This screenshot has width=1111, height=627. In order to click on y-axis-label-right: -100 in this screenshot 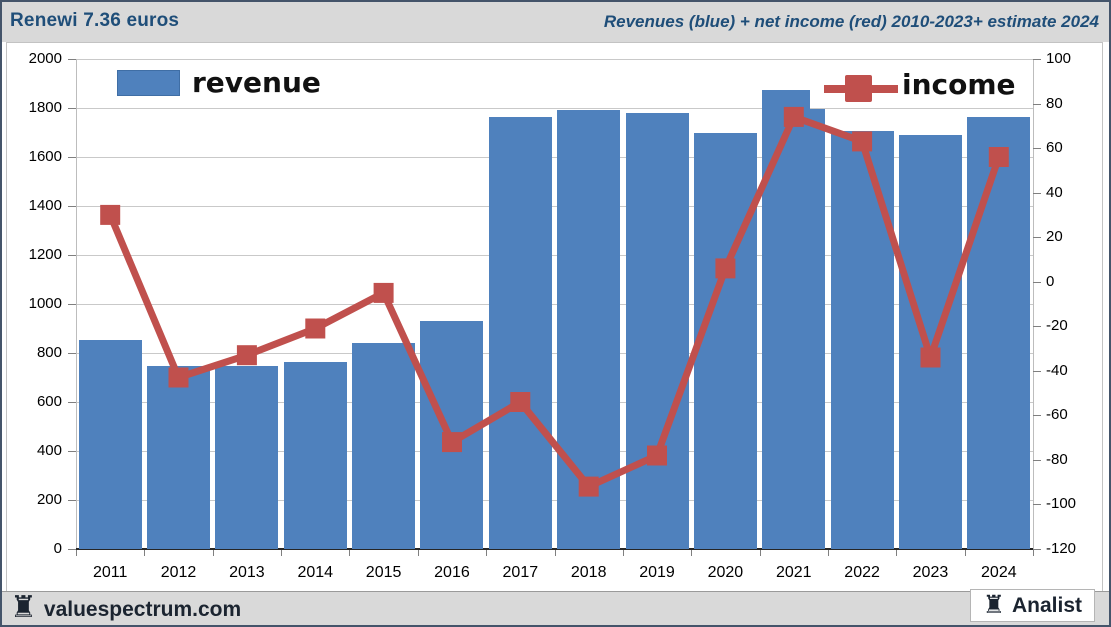, I will do `click(1061, 504)`.